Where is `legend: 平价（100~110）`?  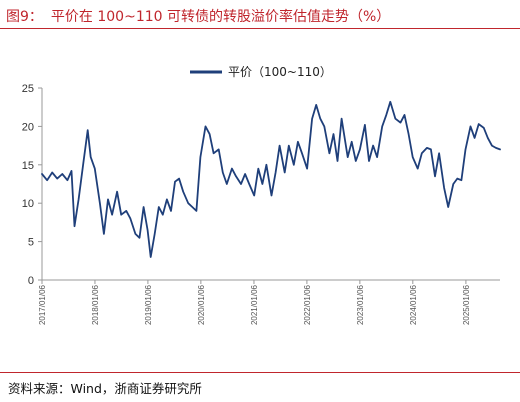 legend: 平价（100~110） is located at coordinates (261, 72).